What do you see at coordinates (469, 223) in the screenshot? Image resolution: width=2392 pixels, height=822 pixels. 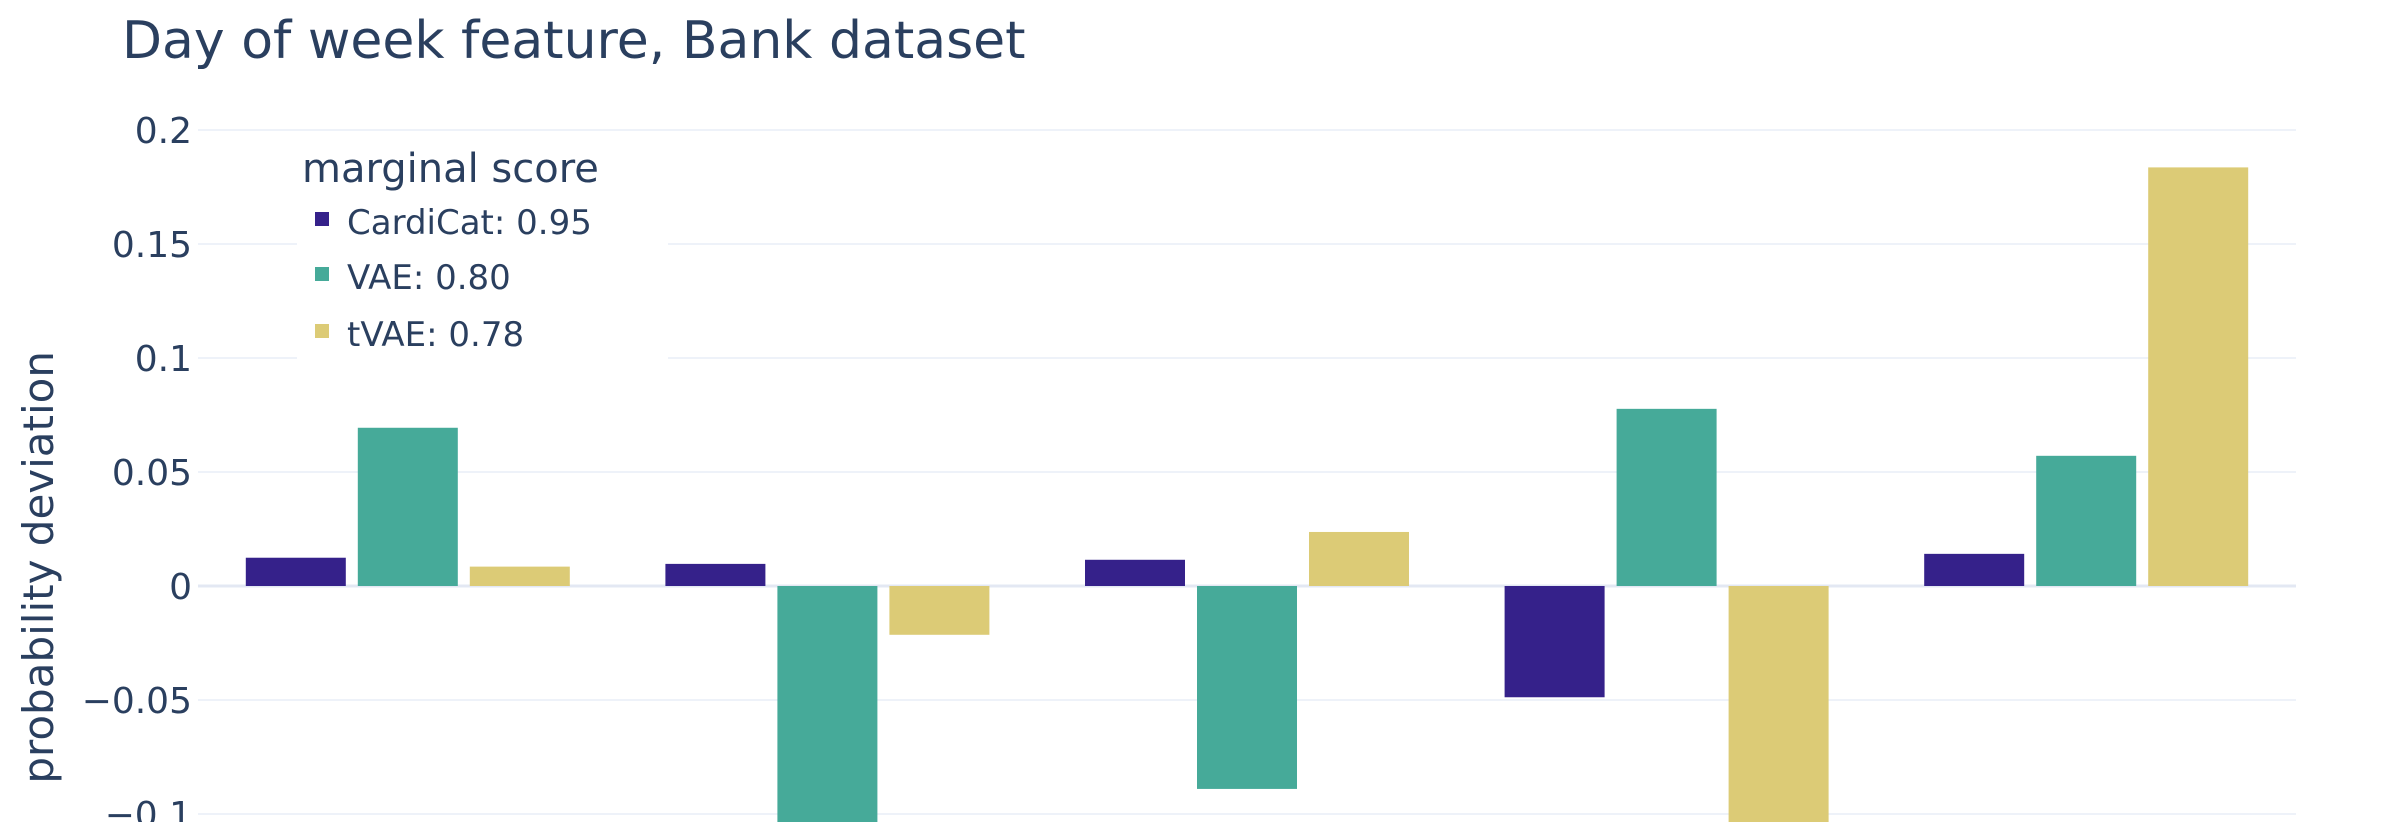 I see `legend-label: CardiCat: 0.95` at bounding box center [469, 223].